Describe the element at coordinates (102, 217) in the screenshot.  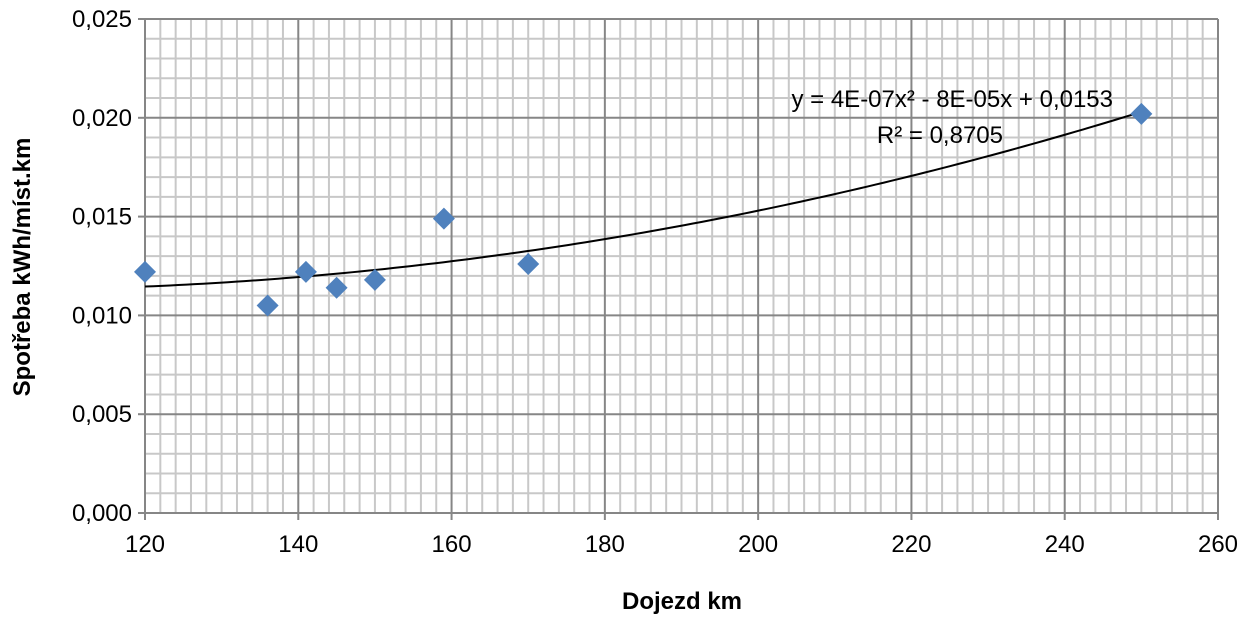
I see `y-tick-label: 0,015` at that location.